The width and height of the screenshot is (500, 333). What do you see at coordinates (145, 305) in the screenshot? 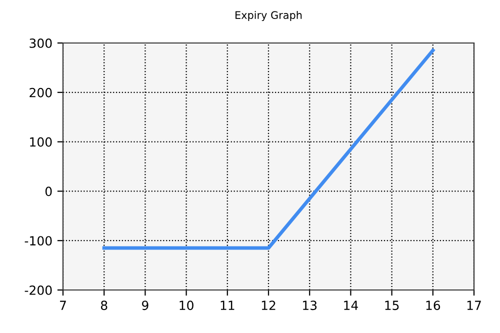
I see `x-tick-label: 9` at bounding box center [145, 305].